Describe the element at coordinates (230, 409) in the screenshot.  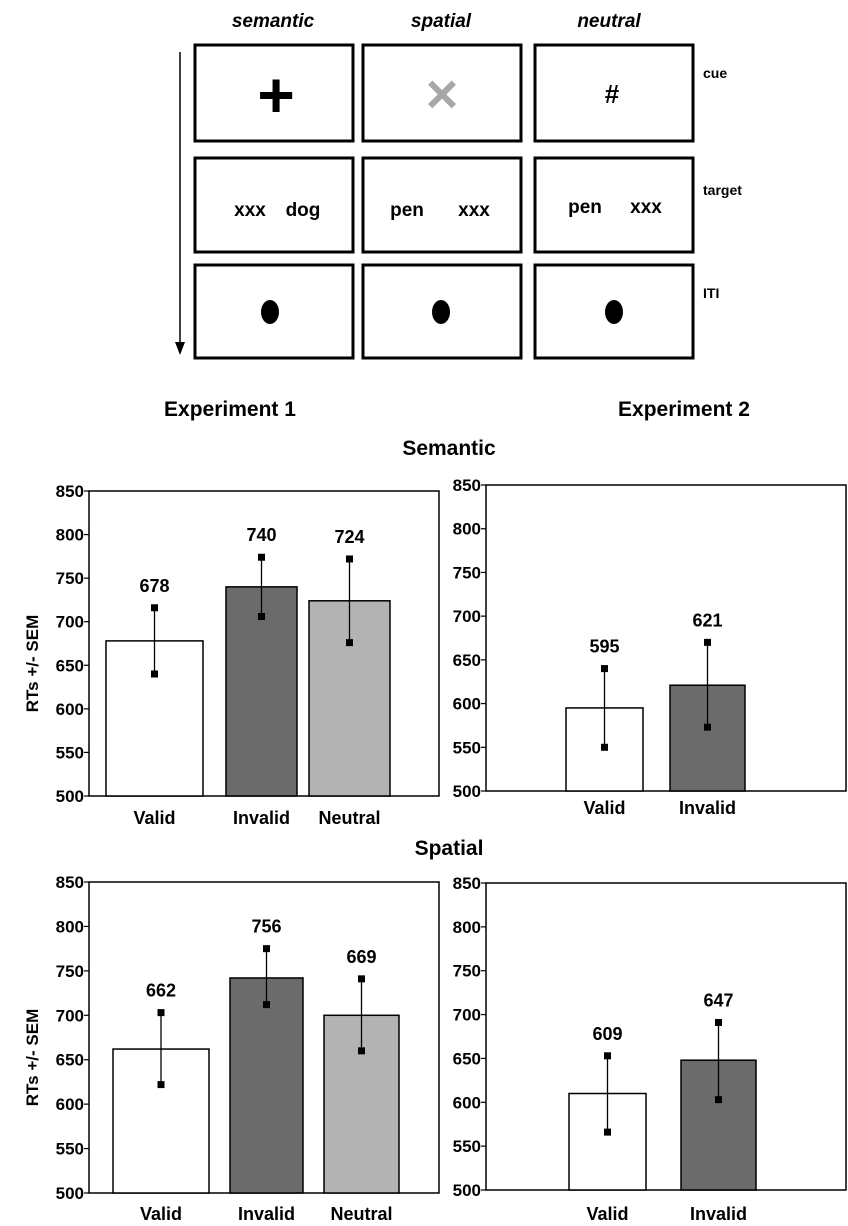
I see `experiment-1-title: Experiment 1` at that location.